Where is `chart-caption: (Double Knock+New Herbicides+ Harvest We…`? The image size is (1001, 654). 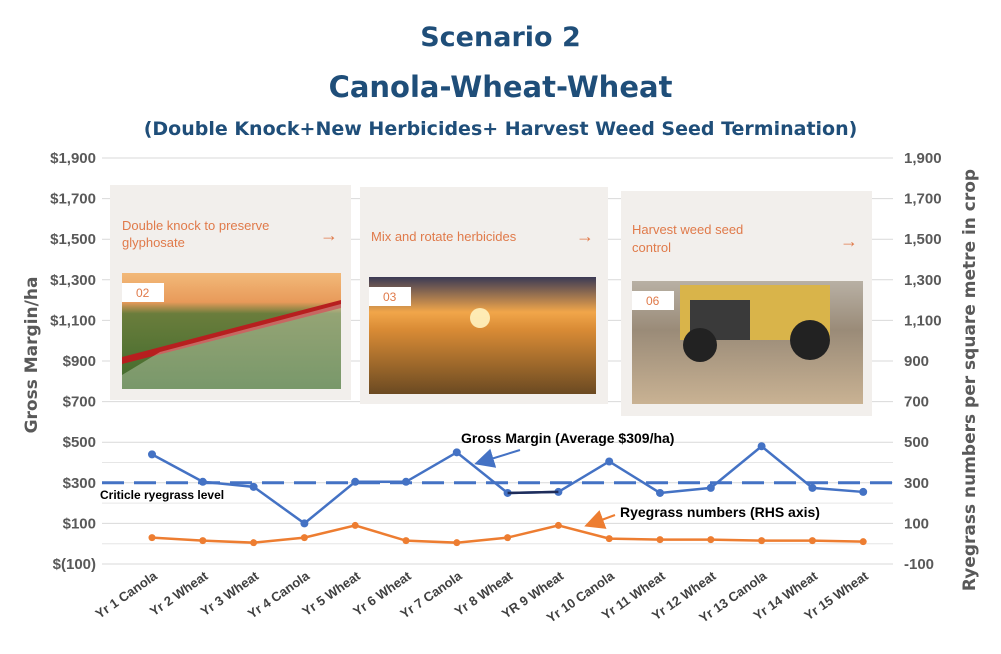 chart-caption: (Double Knock+New Herbicides+ Harvest We… is located at coordinates (500, 129).